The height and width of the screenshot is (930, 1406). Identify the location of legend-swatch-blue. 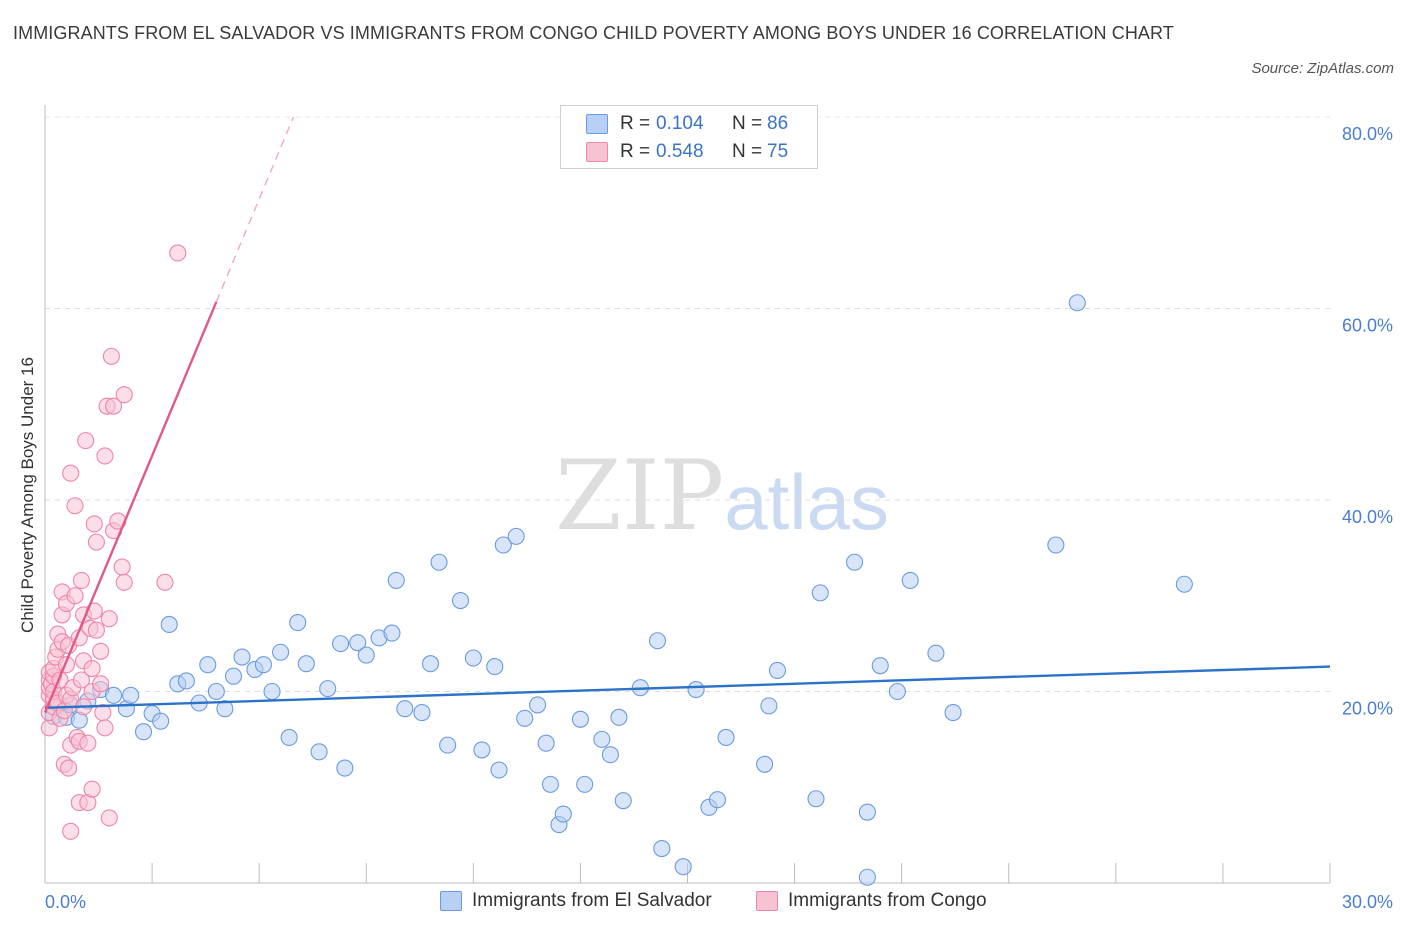
(597, 124).